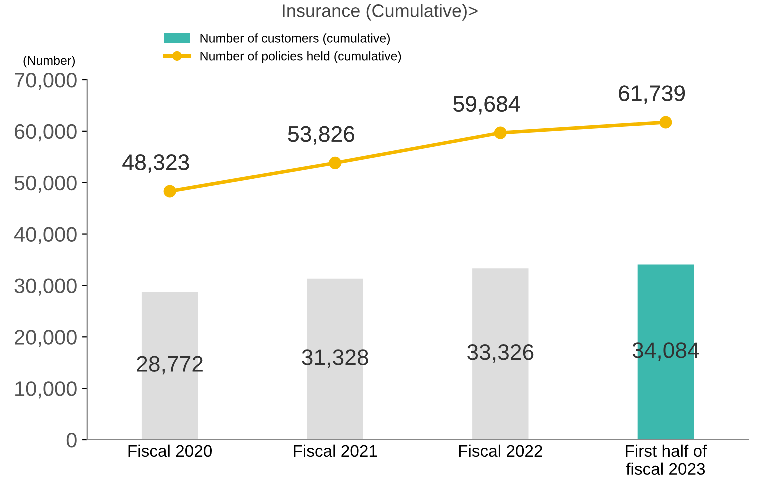 The width and height of the screenshot is (760, 500). What do you see at coordinates (336, 451) in the screenshot?
I see `x-tick-label: Fiscal 2021` at bounding box center [336, 451].